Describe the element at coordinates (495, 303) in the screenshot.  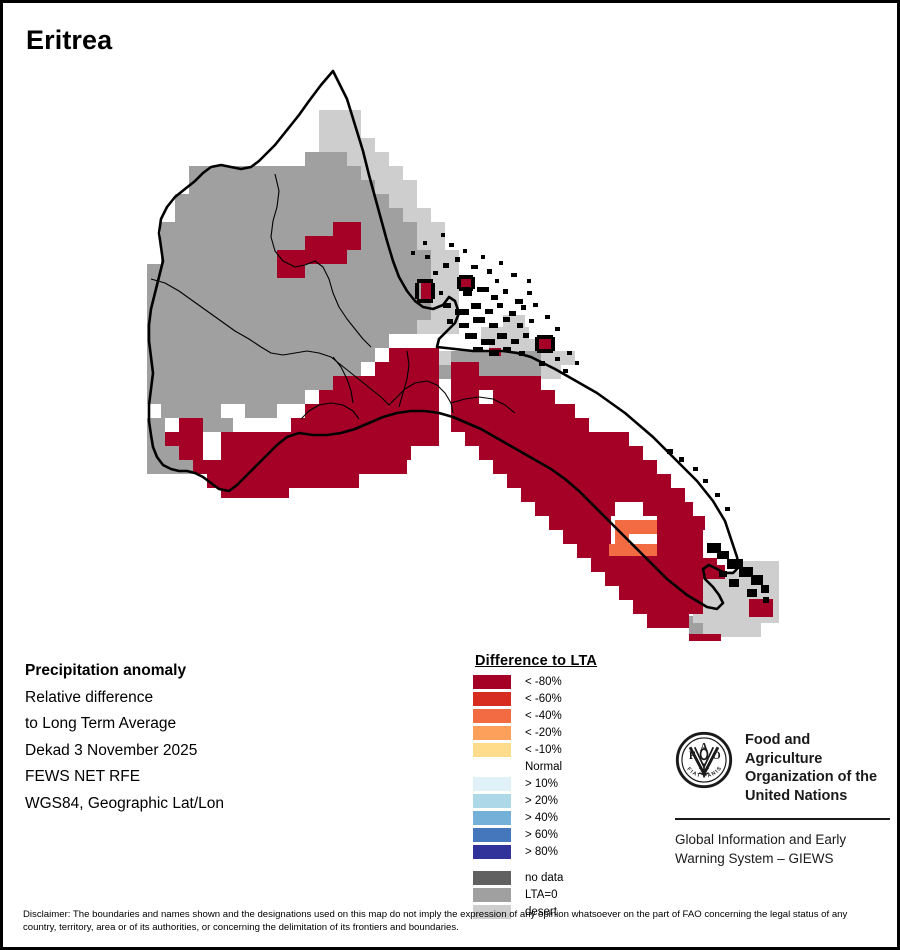
I see `dahlak-archipelago` at that location.